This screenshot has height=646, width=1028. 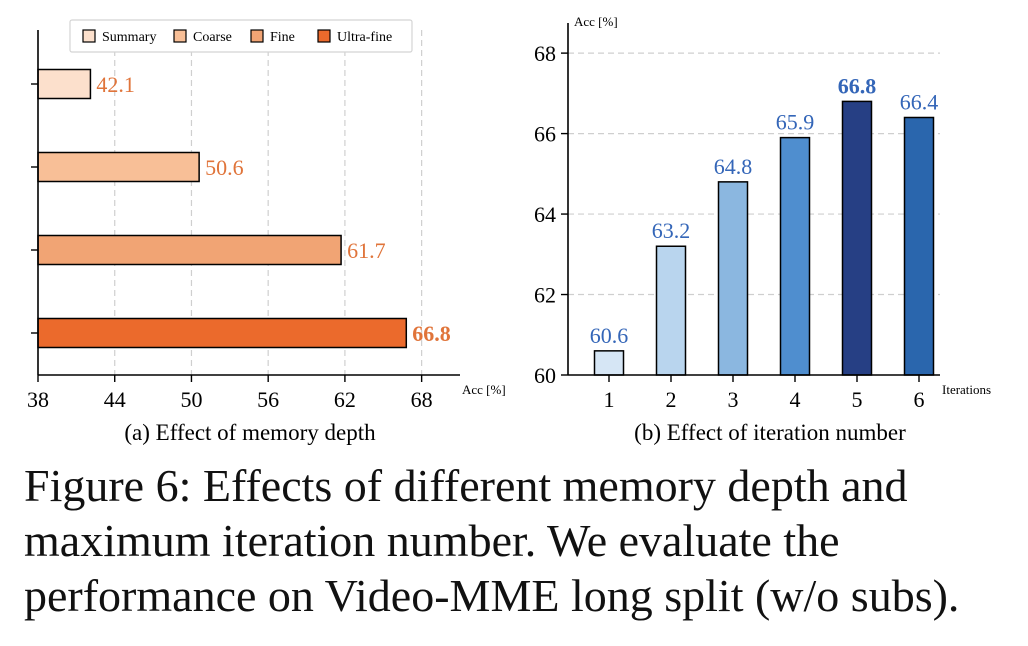 What do you see at coordinates (545, 134) in the screenshot?
I see `y-tick-label: 66` at bounding box center [545, 134].